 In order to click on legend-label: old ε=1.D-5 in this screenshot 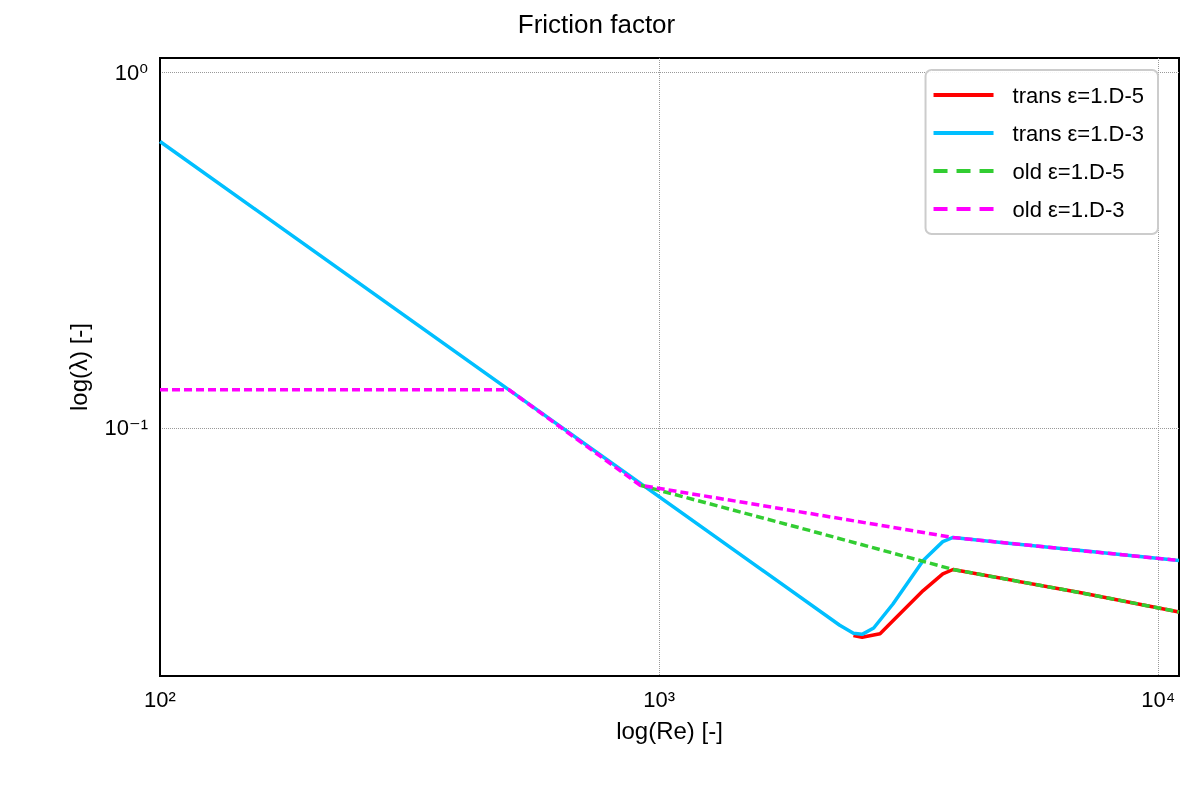, I will do `click(1068, 171)`.